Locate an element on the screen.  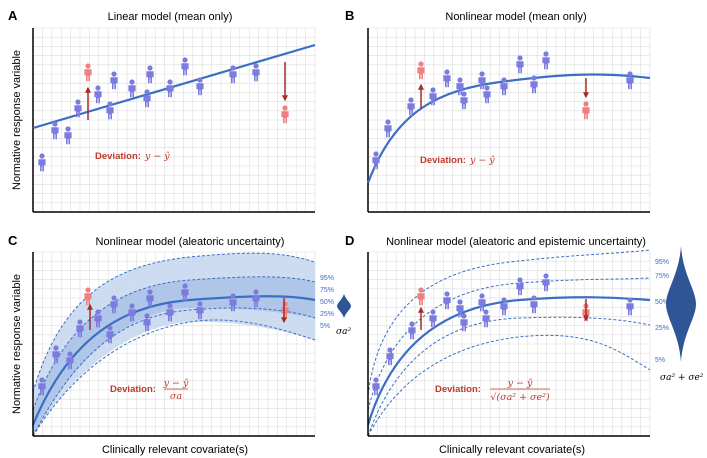
panel-label: C is located at coordinates (13, 240).